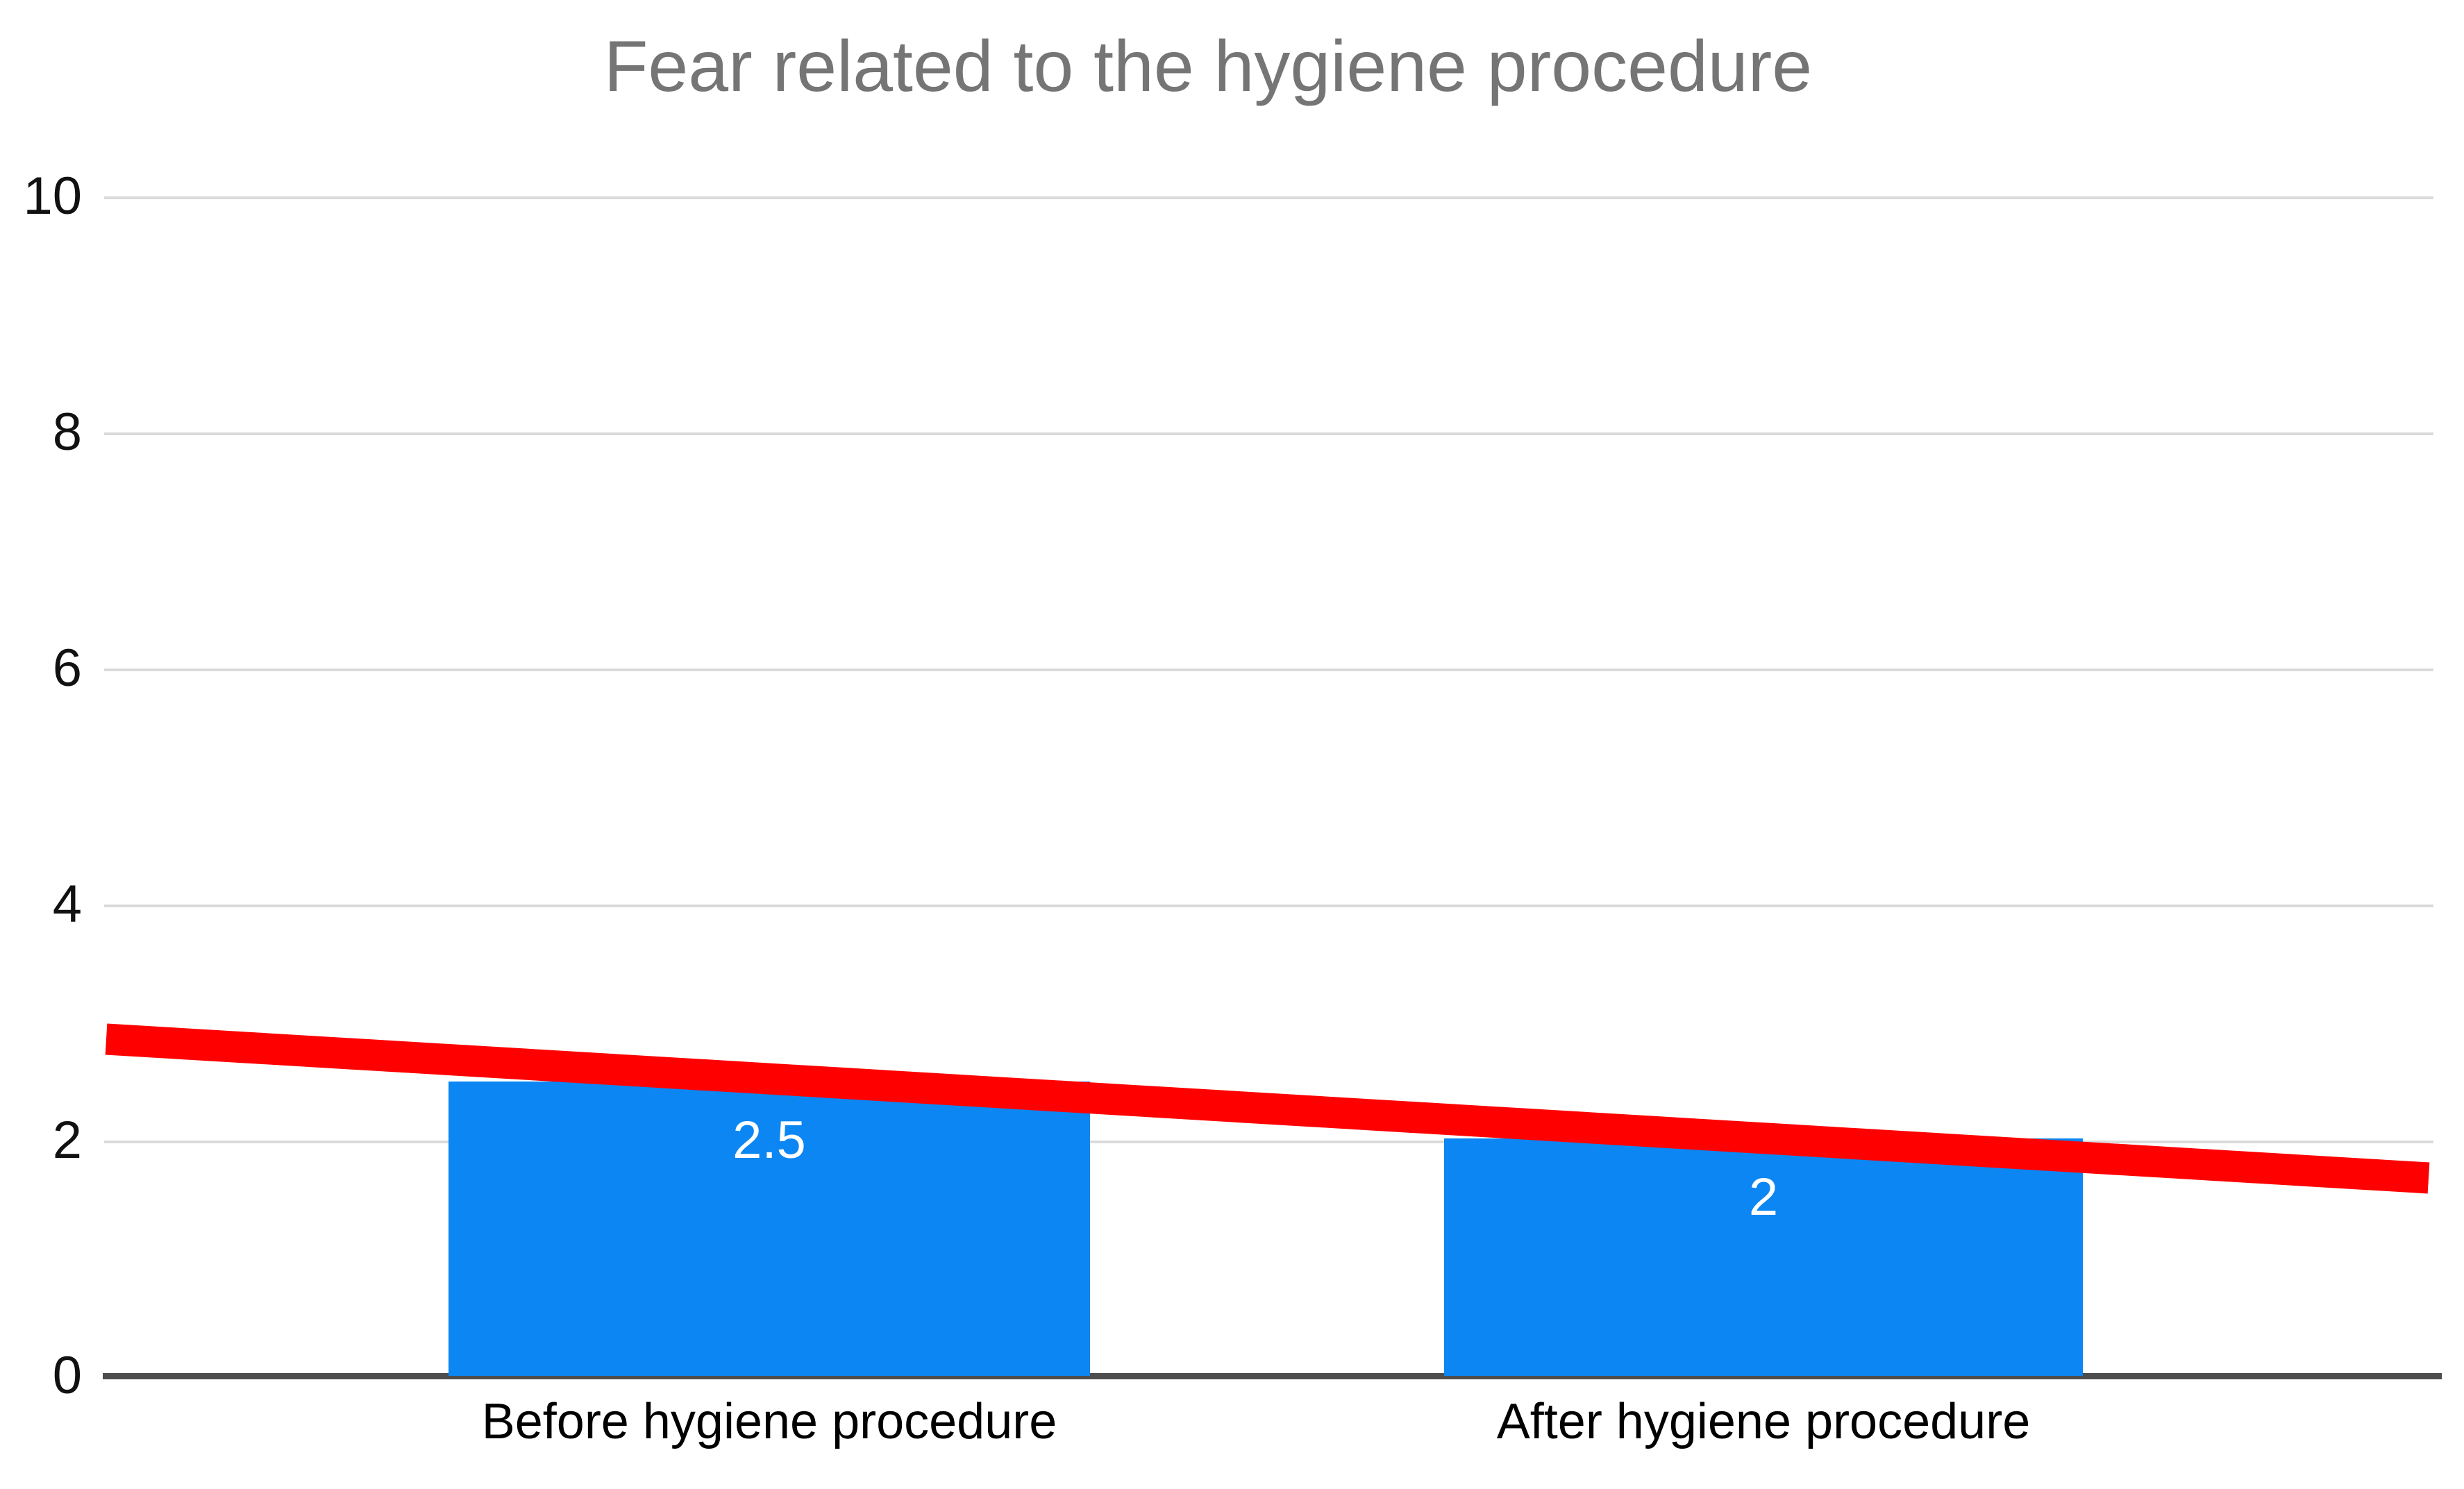 The image size is (2464, 1489). Describe the element at coordinates (67, 1375) in the screenshot. I see `y-tick-label-0: 0` at that location.